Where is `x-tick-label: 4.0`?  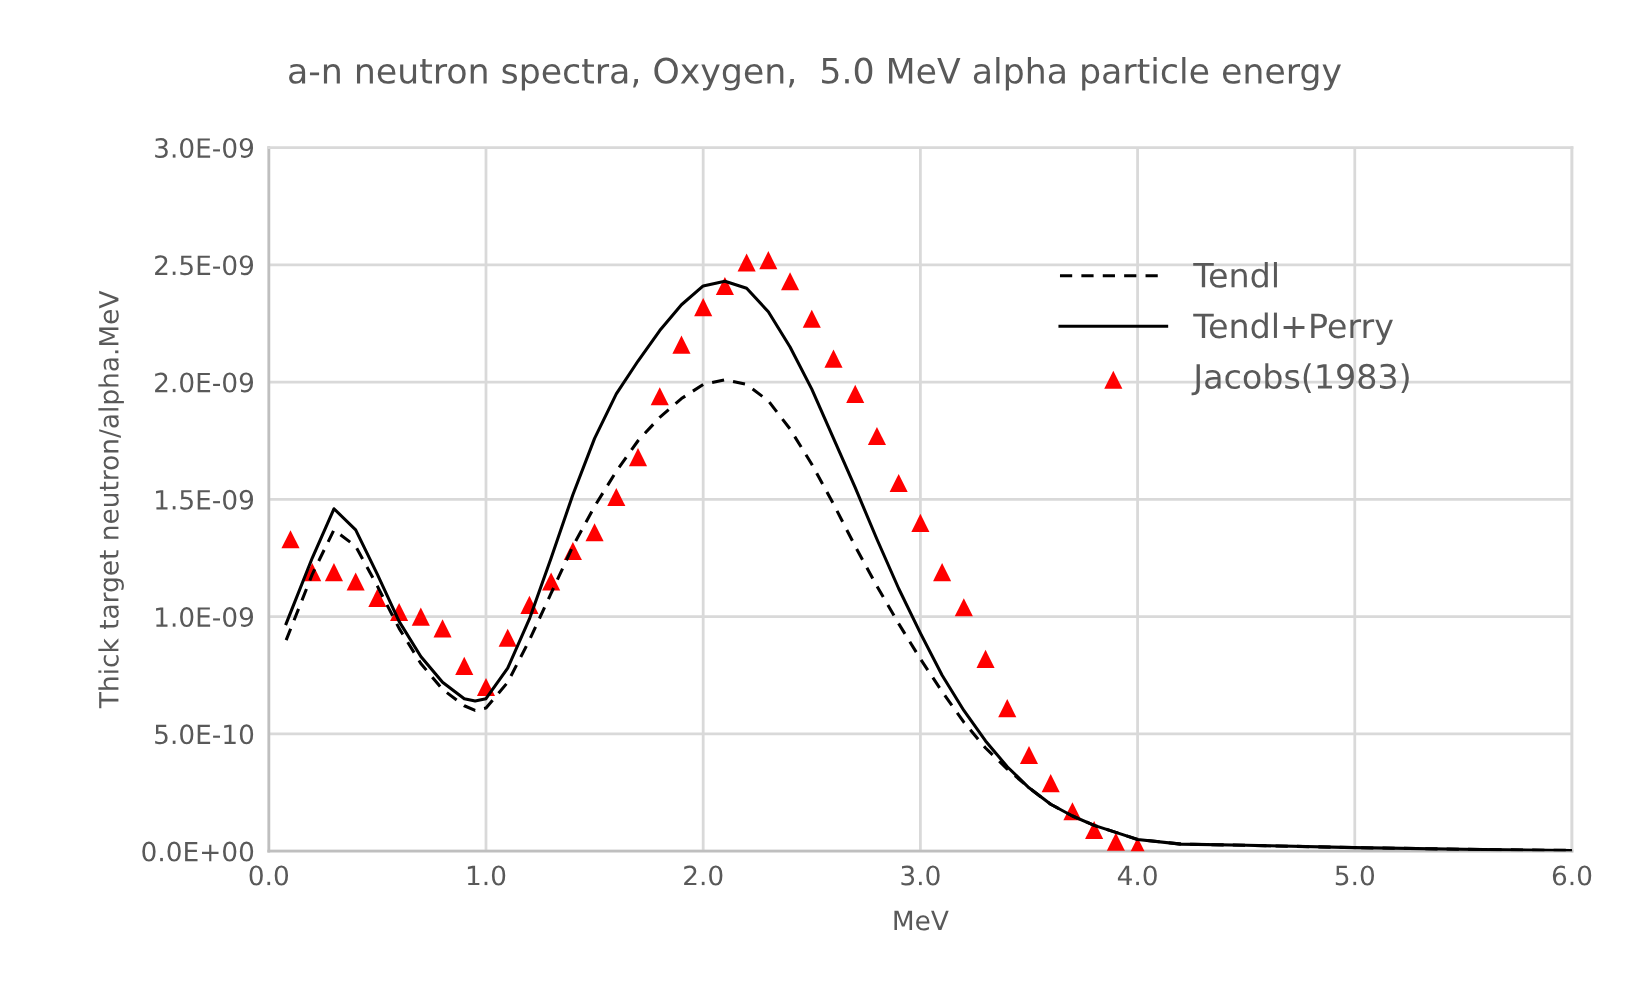
x-tick-label: 4.0 is located at coordinates (1137, 875).